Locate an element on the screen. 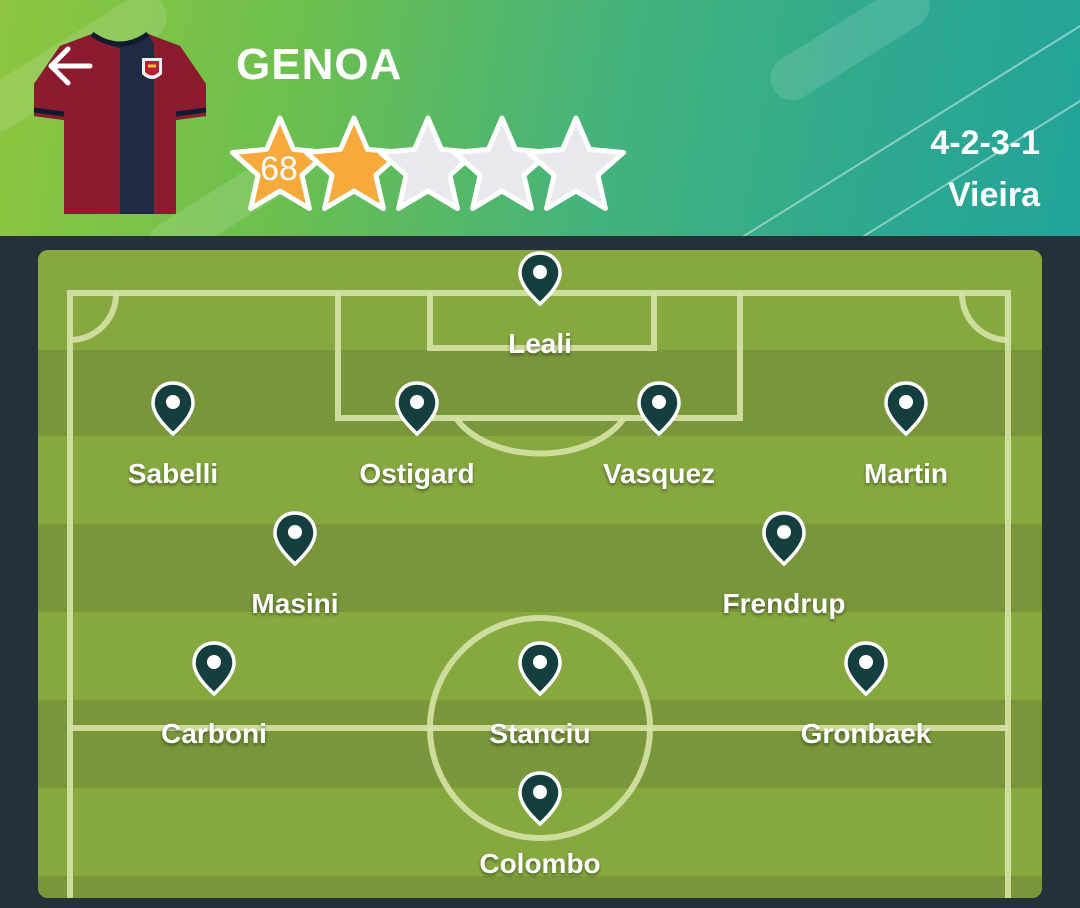  player-name: Vasquez is located at coordinates (659, 473).